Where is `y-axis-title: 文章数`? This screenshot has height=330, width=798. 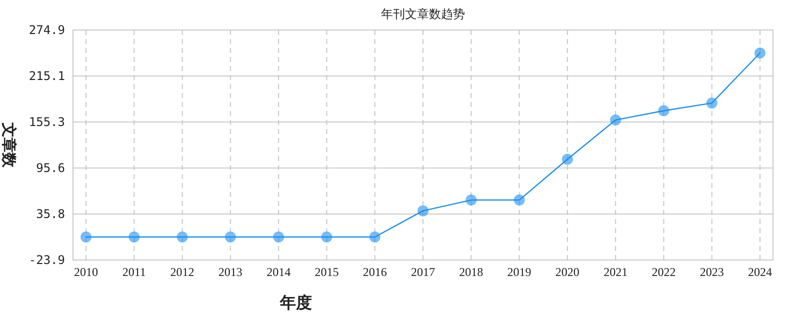 y-axis-title: 文章数 is located at coordinates (9, 145).